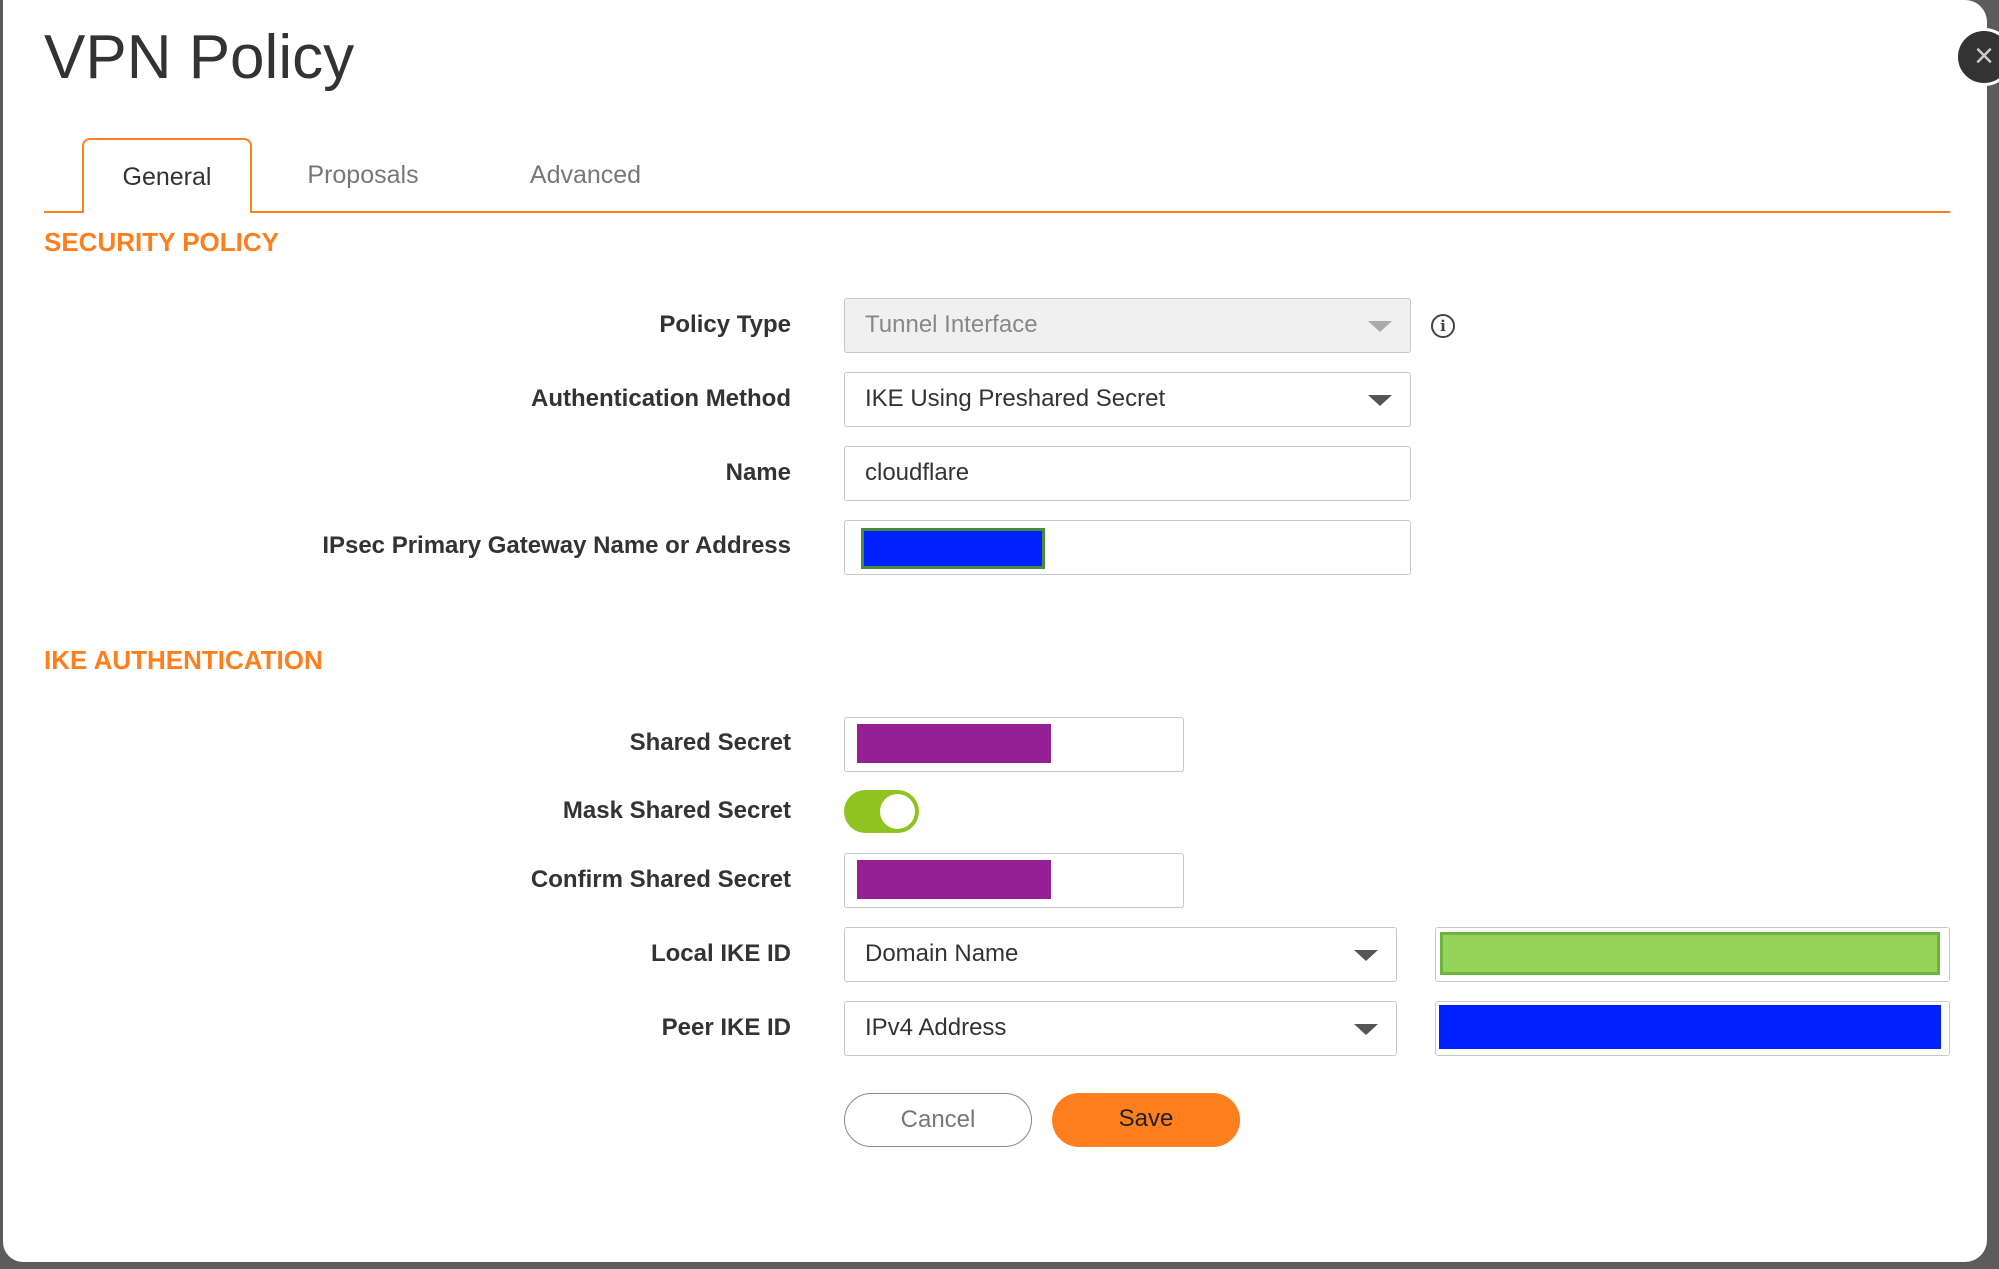 Image resolution: width=1999 pixels, height=1269 pixels. What do you see at coordinates (938, 1120) in the screenshot?
I see `cancel-button: Cancel` at bounding box center [938, 1120].